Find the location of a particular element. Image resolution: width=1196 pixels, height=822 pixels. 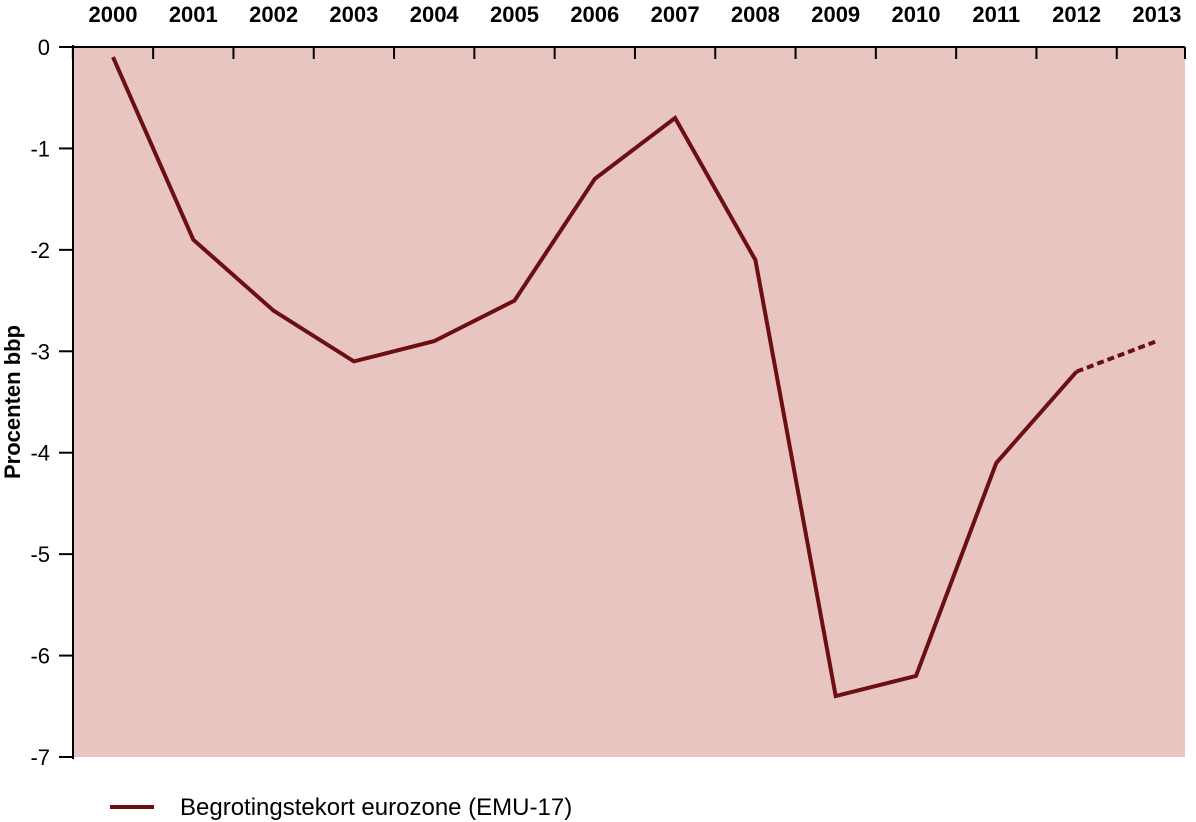

y-tick-label: -4 is located at coordinates (40, 453).